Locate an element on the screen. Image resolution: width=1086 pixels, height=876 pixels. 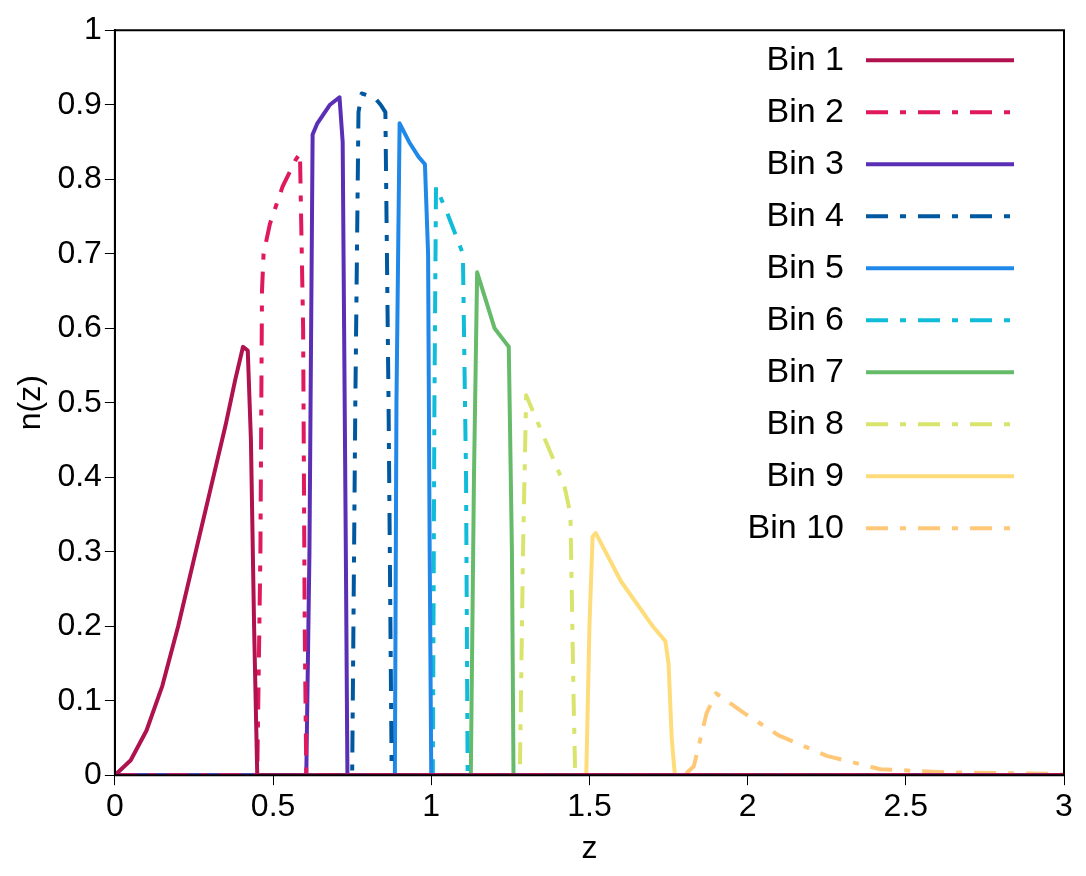
y-tick-label: 0.9 is located at coordinates (79, 102).